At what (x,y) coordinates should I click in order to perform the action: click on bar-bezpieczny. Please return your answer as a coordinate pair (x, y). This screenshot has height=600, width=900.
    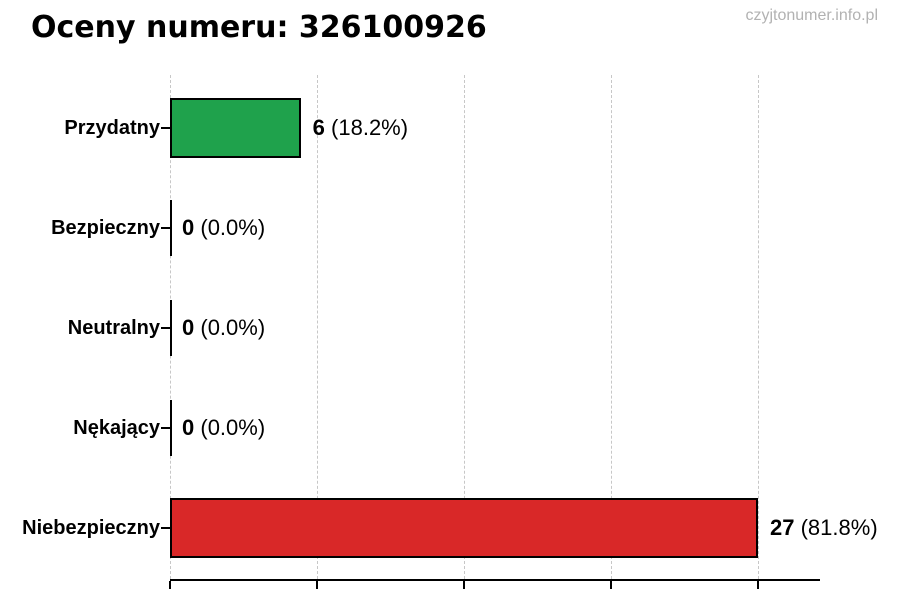
    Looking at the image, I should click on (171, 228).